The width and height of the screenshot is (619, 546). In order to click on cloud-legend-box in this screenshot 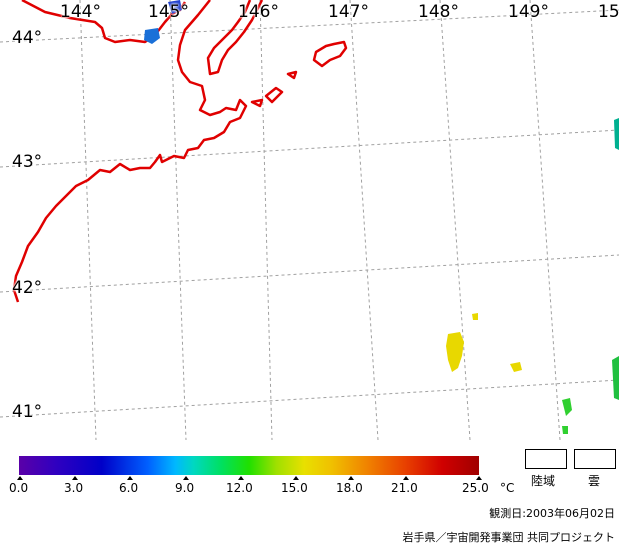, I will do `click(595, 459)`.